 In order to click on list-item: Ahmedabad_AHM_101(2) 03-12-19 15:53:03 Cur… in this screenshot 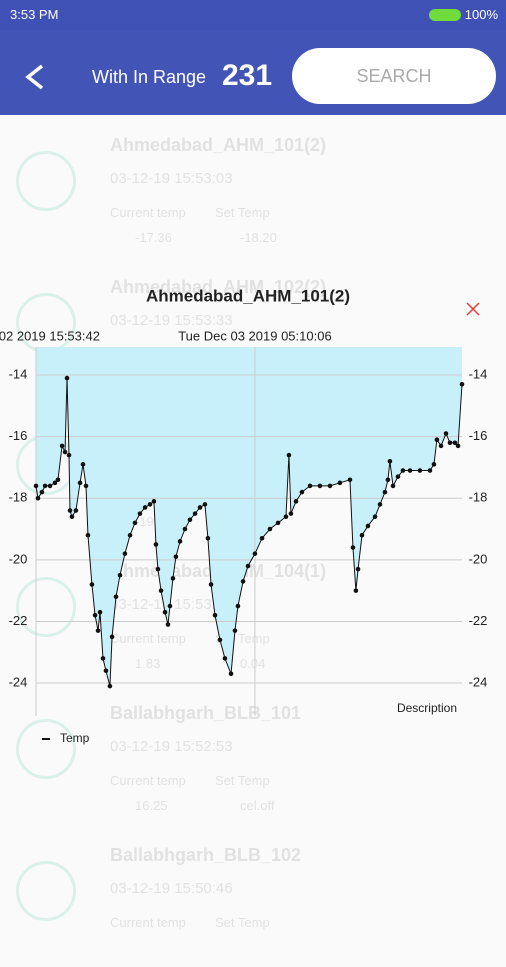, I will do `click(253, 186)`.